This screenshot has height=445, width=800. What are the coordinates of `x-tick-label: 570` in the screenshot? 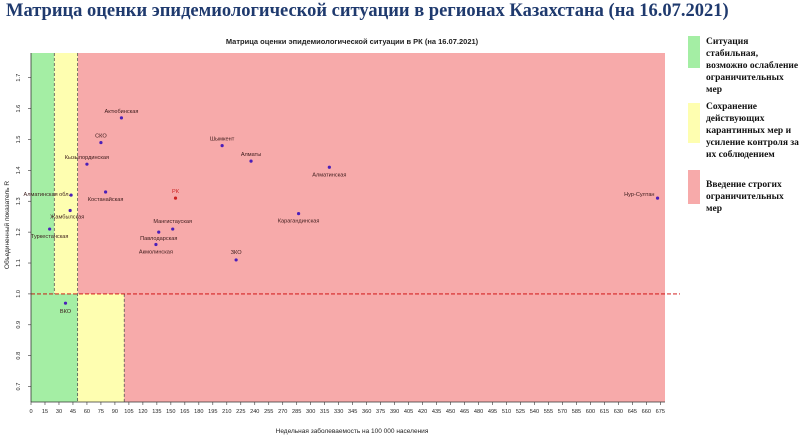 It's located at (562, 412).